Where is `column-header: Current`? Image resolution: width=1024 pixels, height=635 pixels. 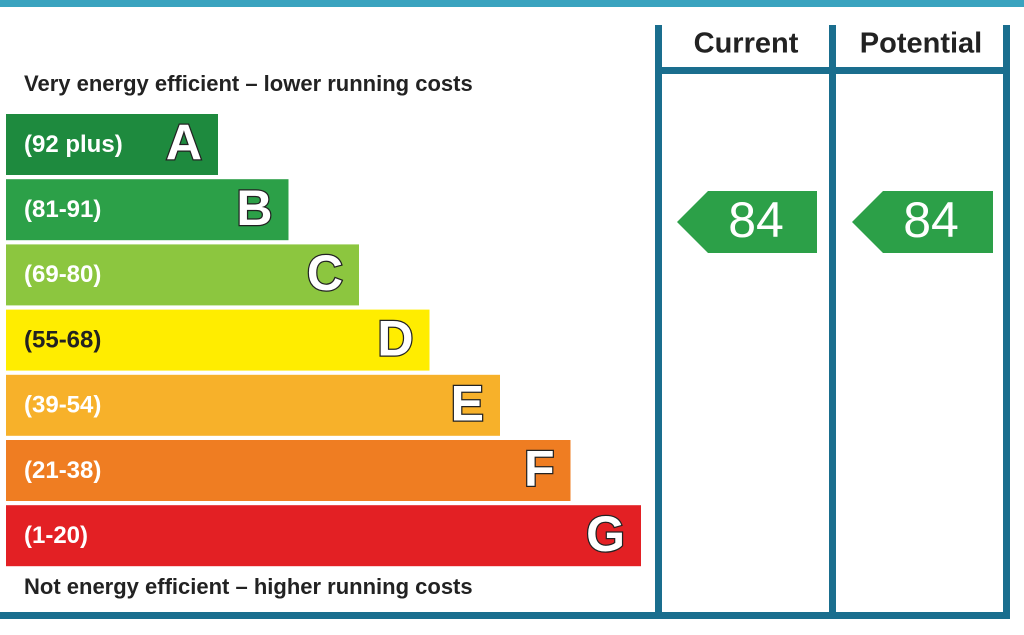 column-header: Current is located at coordinates (746, 44).